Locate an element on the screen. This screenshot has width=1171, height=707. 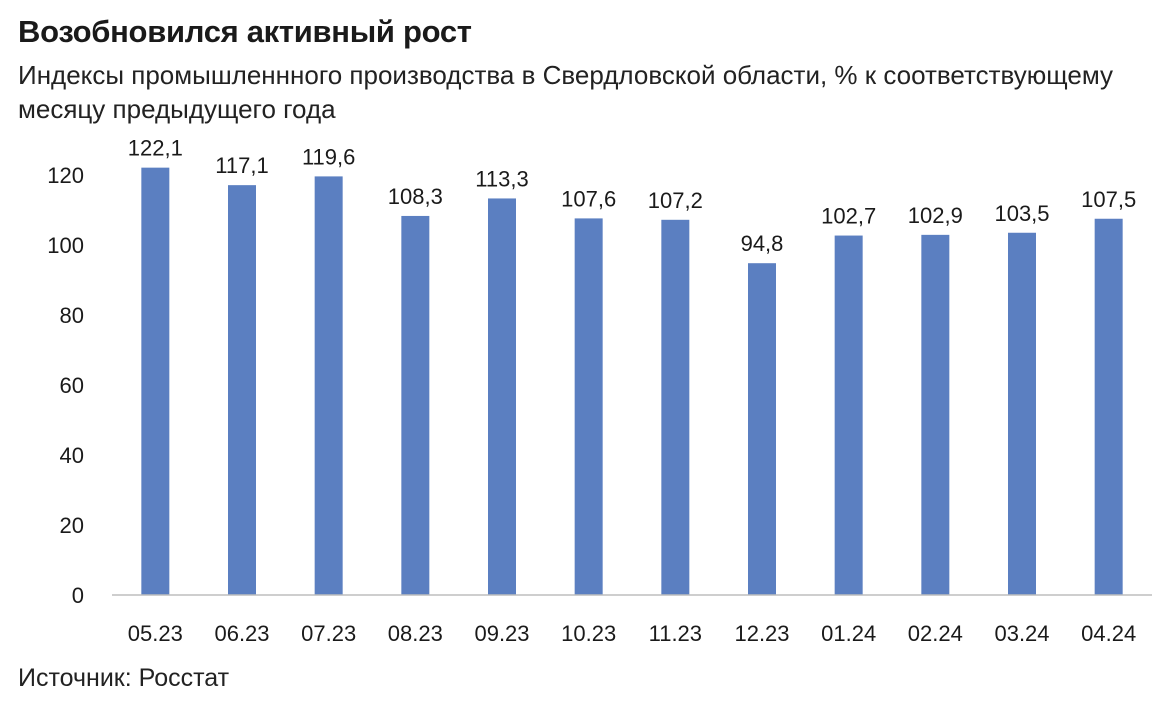
x-tick-label: 11.23 is located at coordinates (675, 633).